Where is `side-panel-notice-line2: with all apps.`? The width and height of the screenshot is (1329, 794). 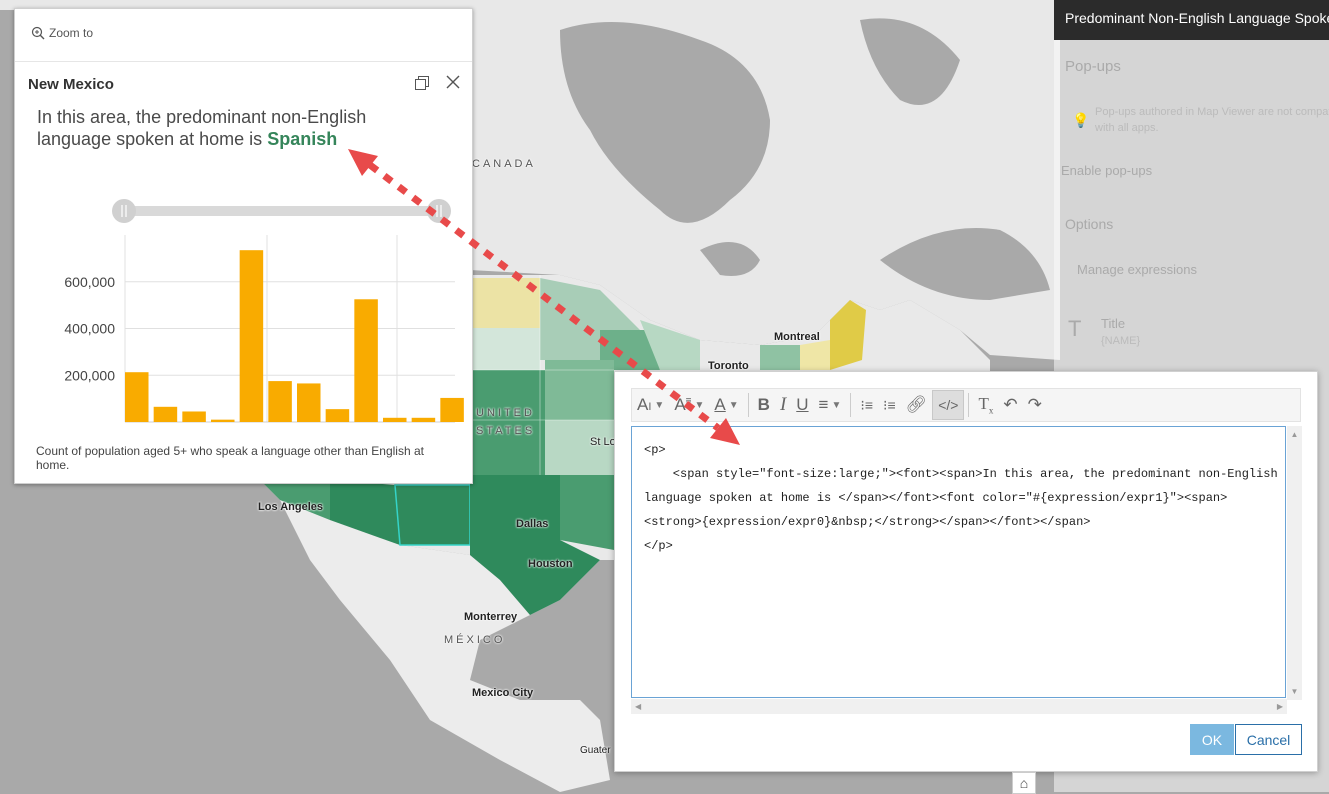 side-panel-notice-line2: with all apps. is located at coordinates (1127, 128).